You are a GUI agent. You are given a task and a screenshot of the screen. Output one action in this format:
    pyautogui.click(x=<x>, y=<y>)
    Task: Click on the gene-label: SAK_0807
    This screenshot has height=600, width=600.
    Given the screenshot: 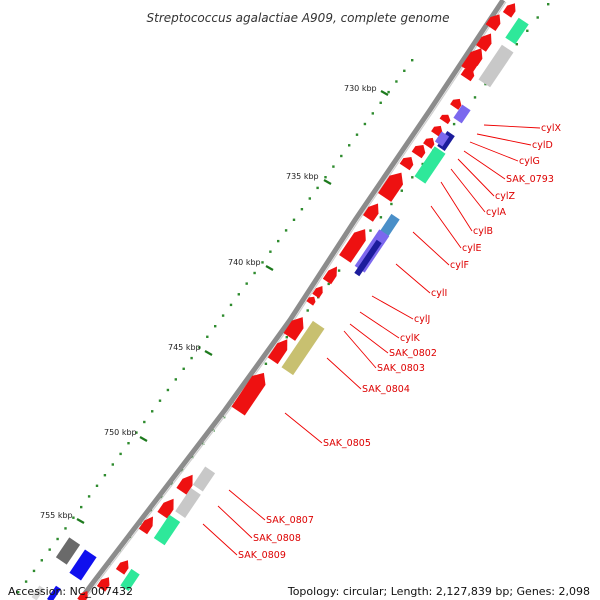 What is the action you would take?
    pyautogui.click(x=290, y=520)
    